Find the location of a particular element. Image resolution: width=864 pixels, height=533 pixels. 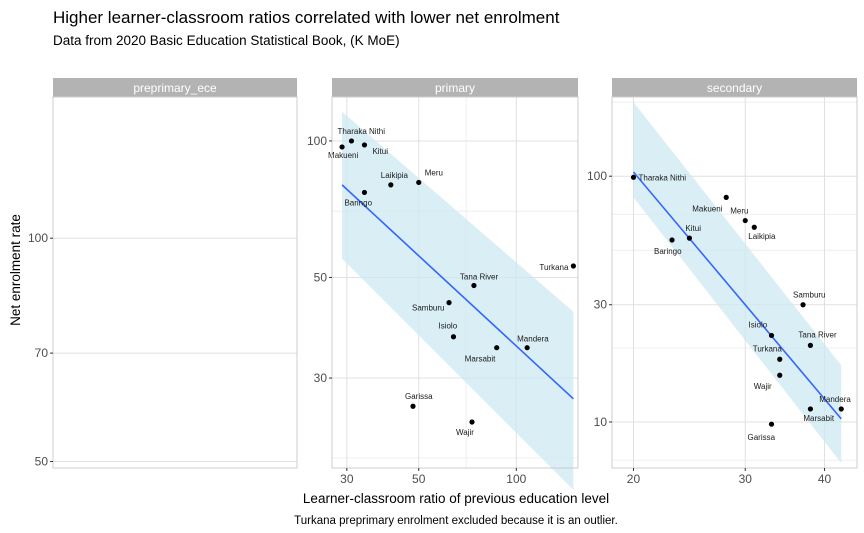

y-axis-label: Net enrolment rate is located at coordinates (15, 270).